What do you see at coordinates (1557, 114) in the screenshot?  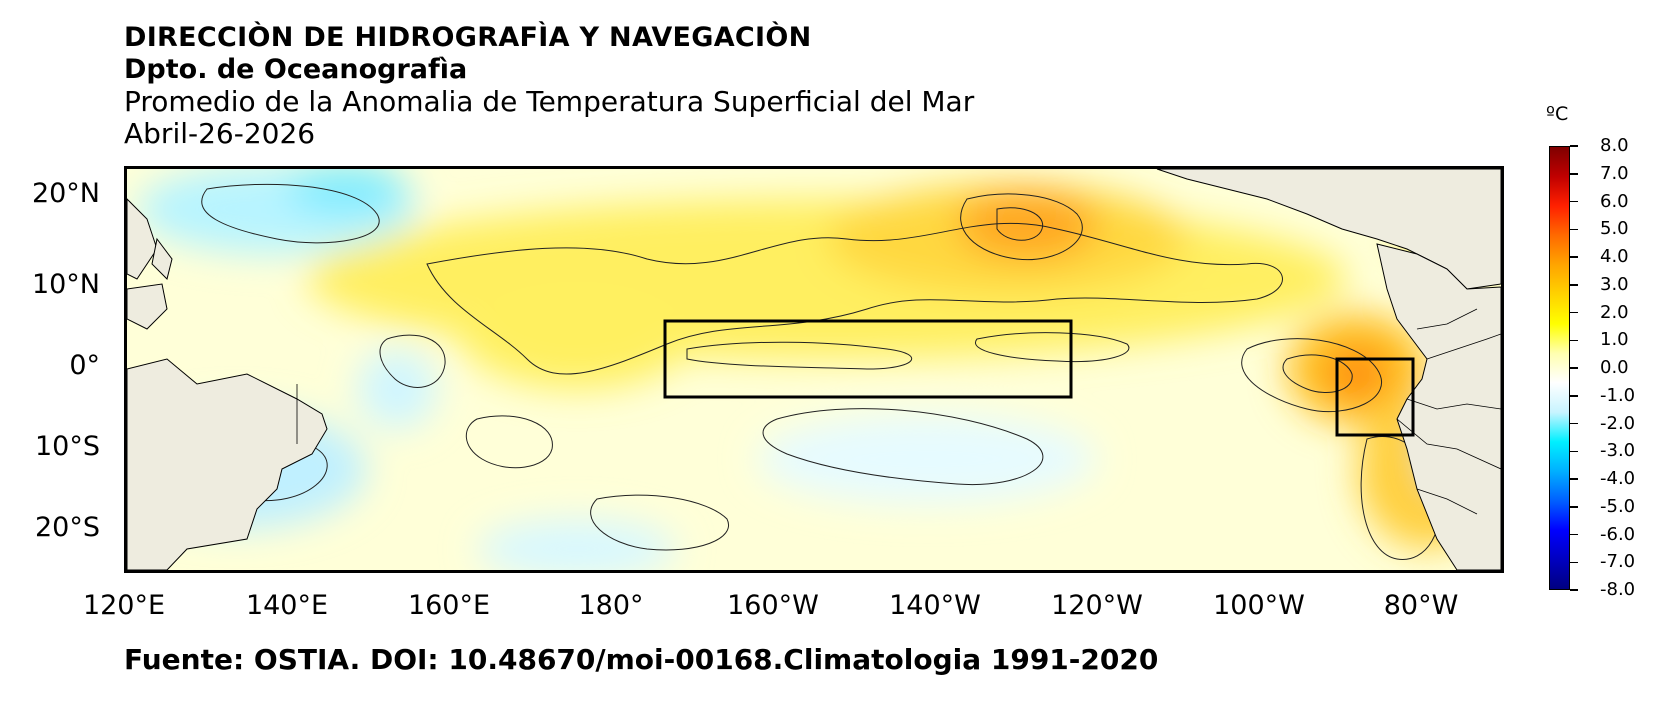 I see `colorbar-unit: ºC` at bounding box center [1557, 114].